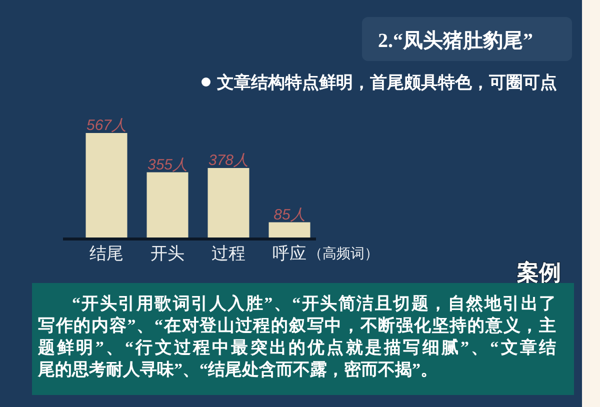  What do you see at coordinates (538, 272) in the screenshot?
I see `text: 案例` at bounding box center [538, 272].